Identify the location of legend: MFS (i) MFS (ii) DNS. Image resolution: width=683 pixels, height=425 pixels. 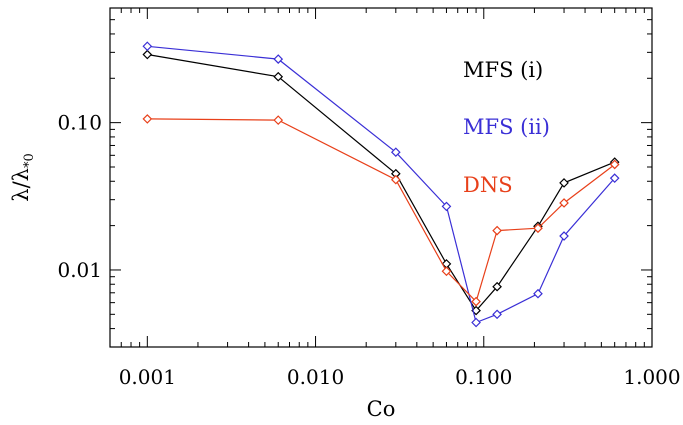
(506, 127).